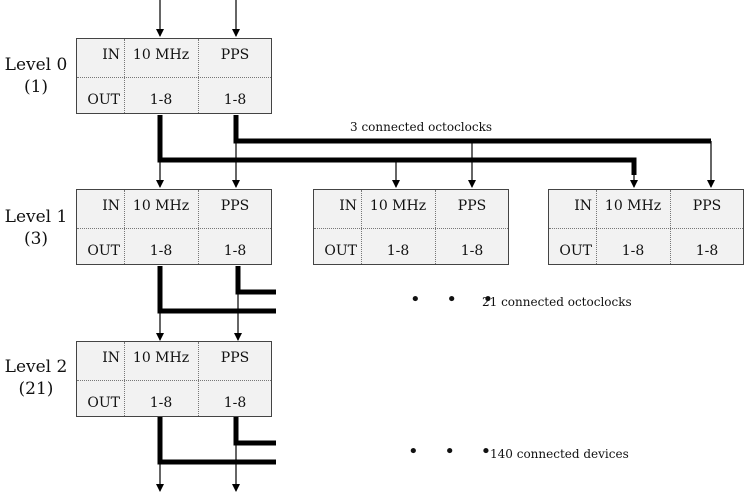 The image size is (747, 492). Describe the element at coordinates (255, 280) in the screenshot. I see `level1-pps-bus` at that location.